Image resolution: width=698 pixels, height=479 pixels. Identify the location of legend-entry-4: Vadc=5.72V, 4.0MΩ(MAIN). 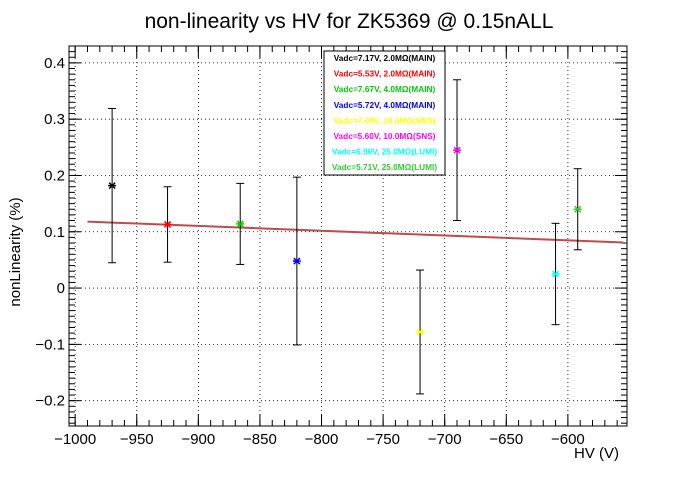
(385, 105).